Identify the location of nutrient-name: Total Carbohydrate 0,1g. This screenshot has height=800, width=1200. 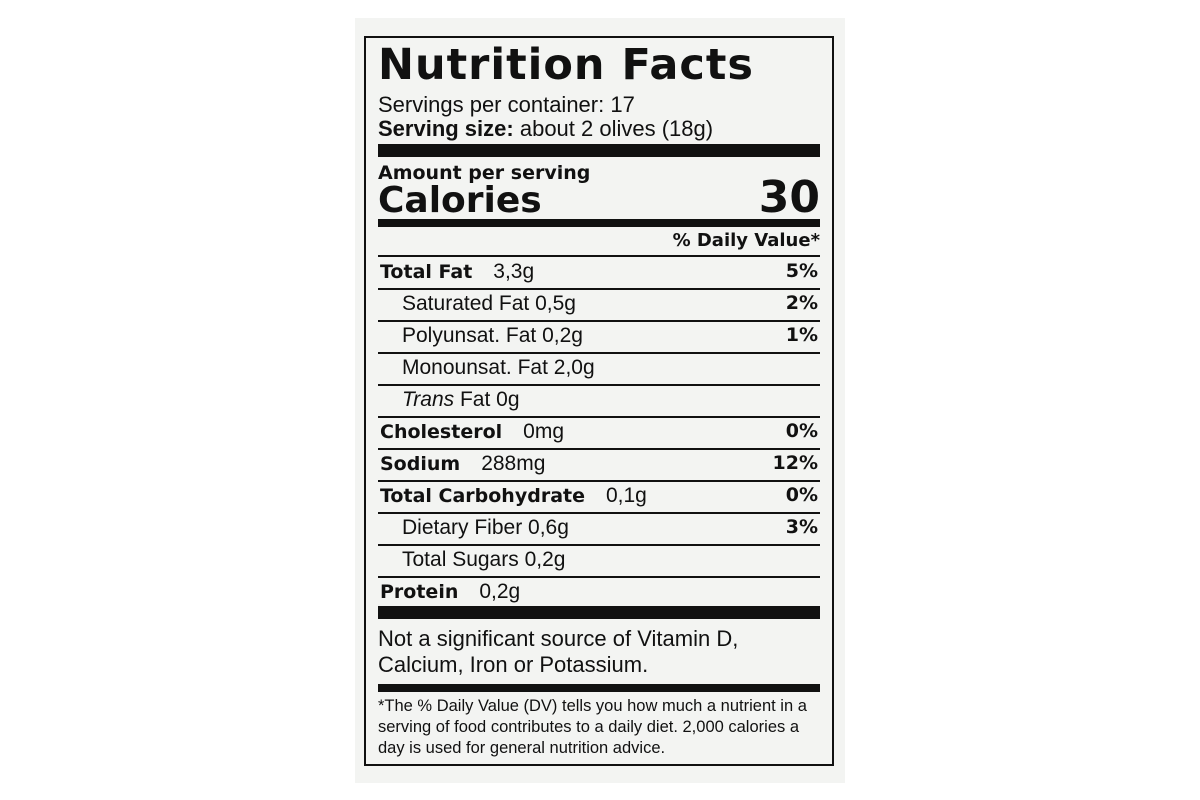
(513, 496).